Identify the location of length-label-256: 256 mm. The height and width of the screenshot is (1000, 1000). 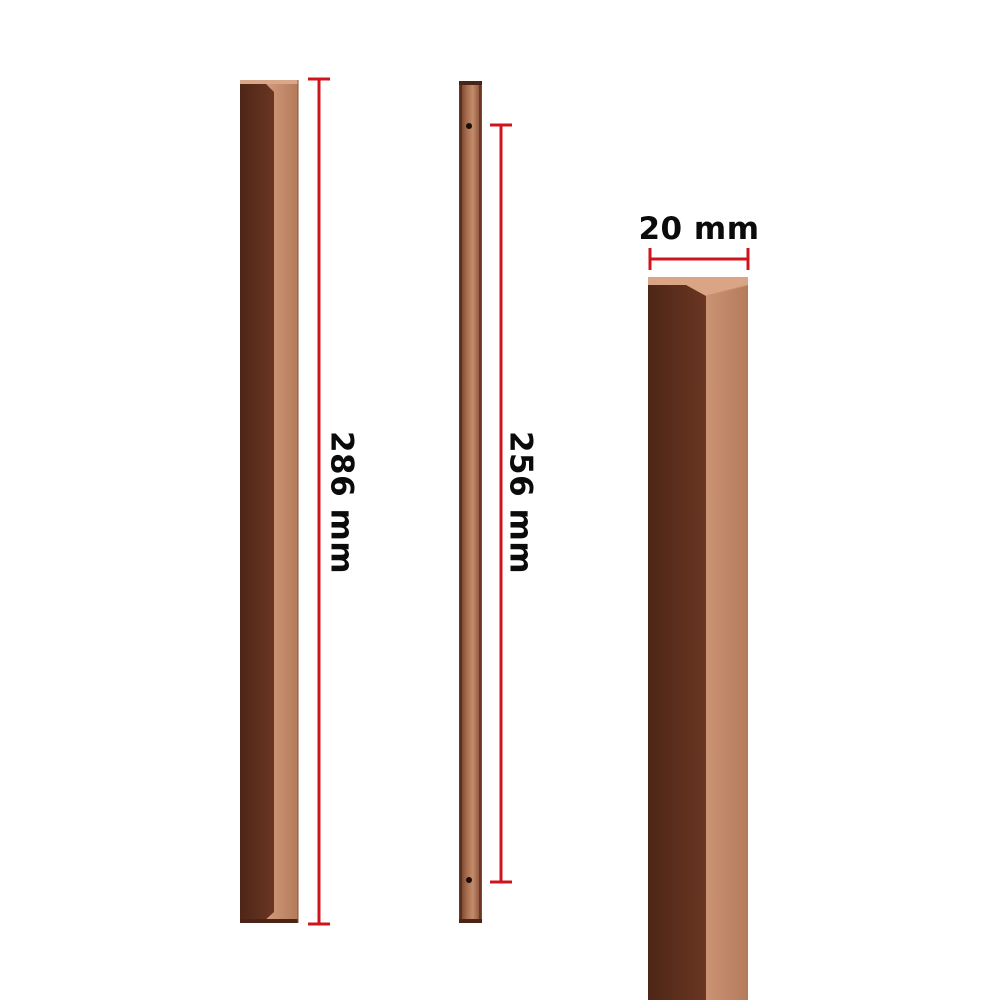
(520, 502).